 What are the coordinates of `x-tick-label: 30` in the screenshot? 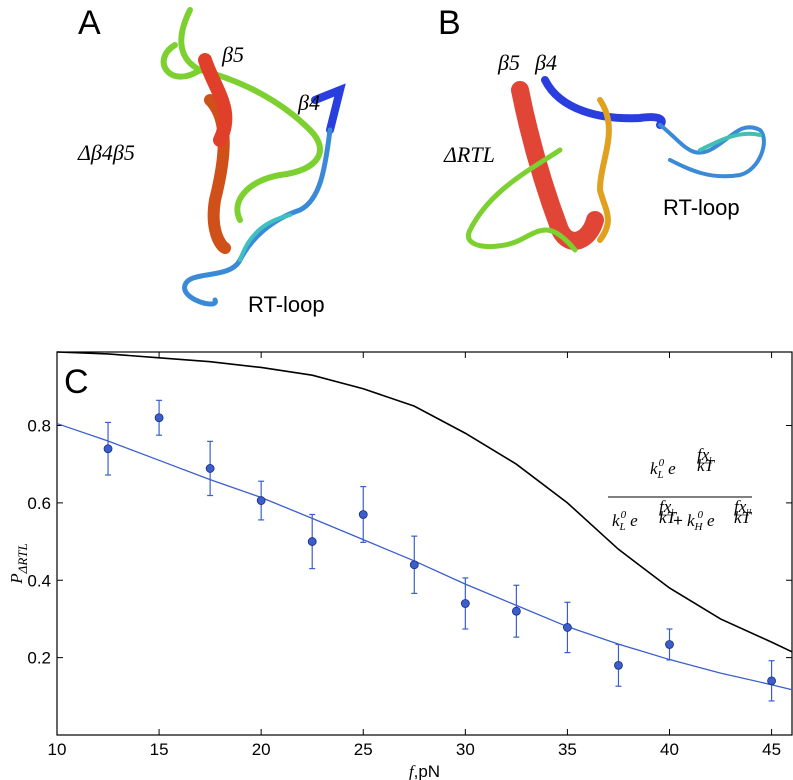 It's located at (465, 749).